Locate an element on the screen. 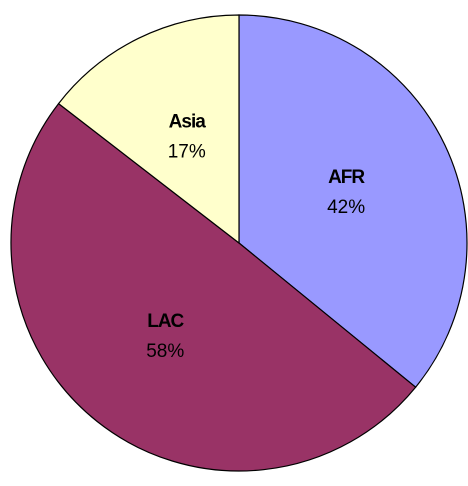  value-label: 17% is located at coordinates (187, 152).